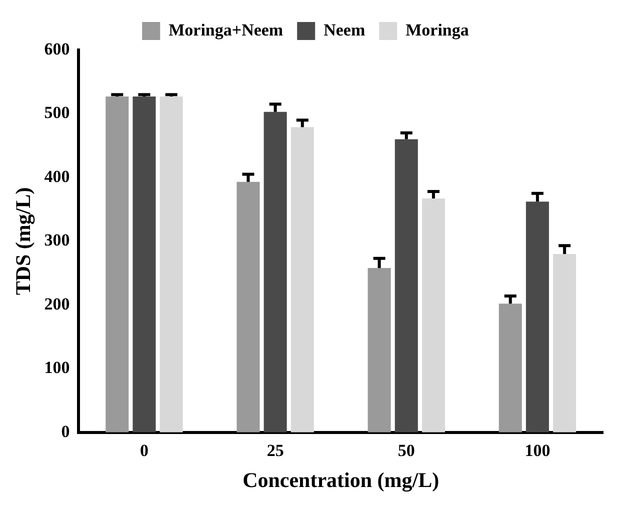  Describe the element at coordinates (537, 450) in the screenshot. I see `x-tick-label: 100` at that location.